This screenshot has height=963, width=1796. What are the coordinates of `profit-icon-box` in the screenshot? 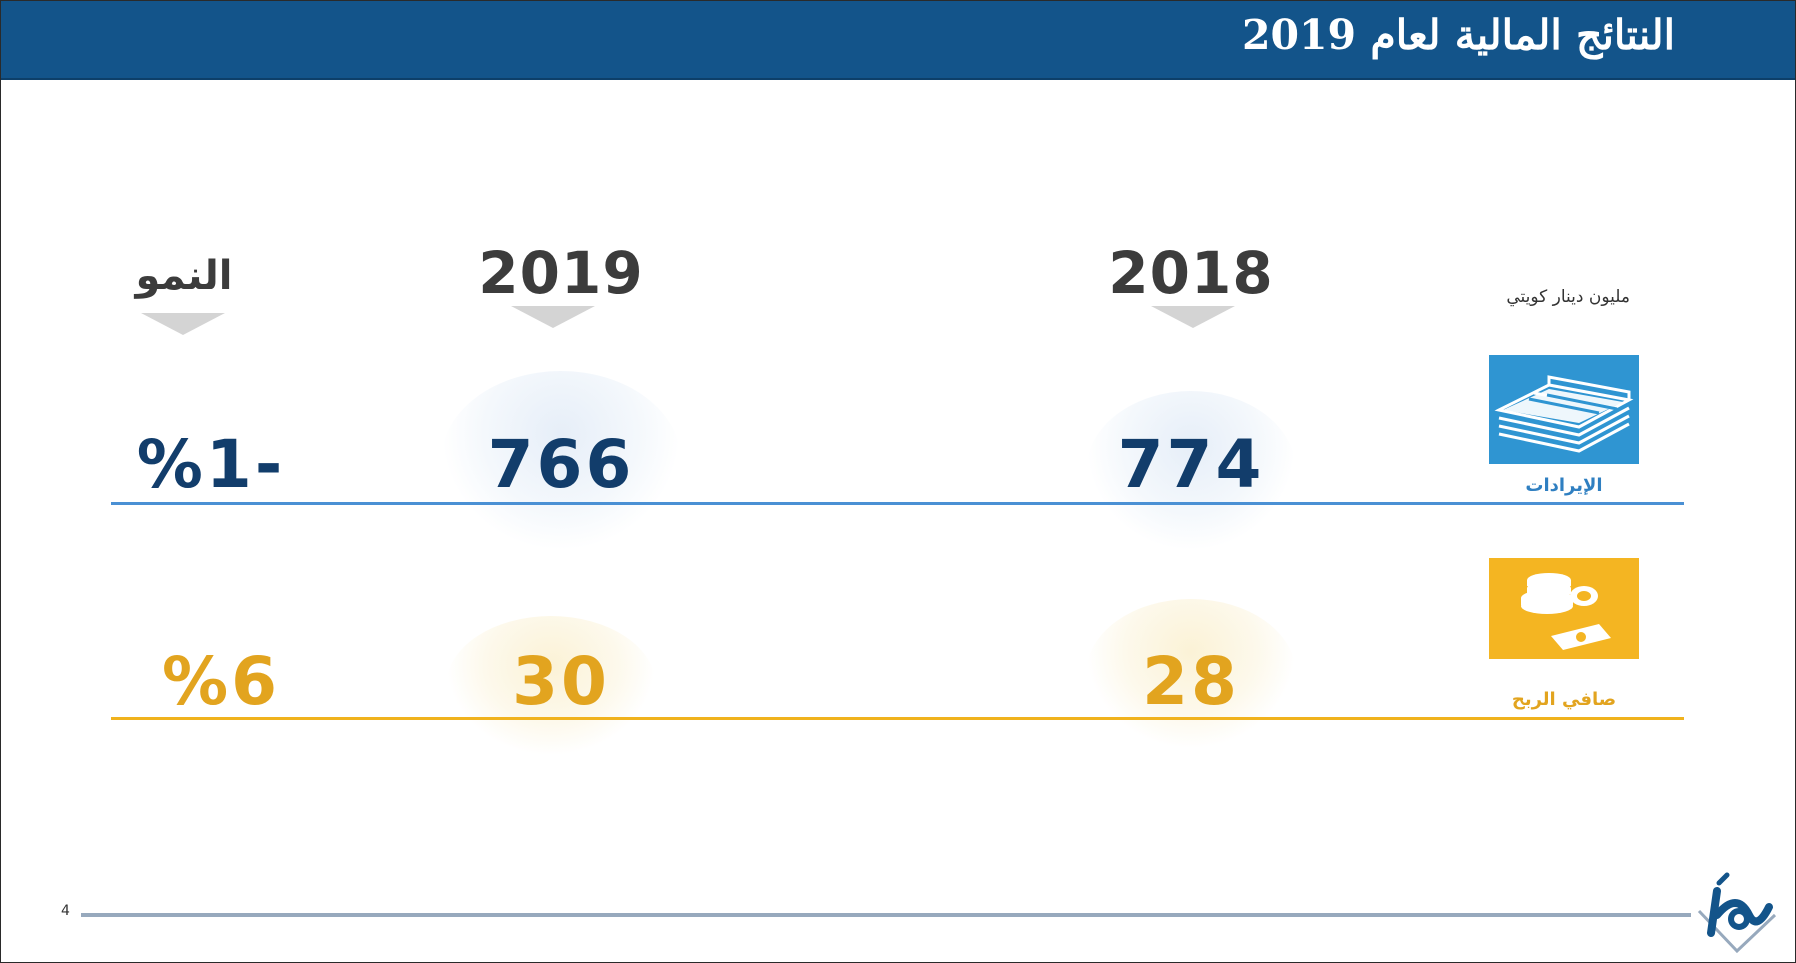 It's located at (1564, 608).